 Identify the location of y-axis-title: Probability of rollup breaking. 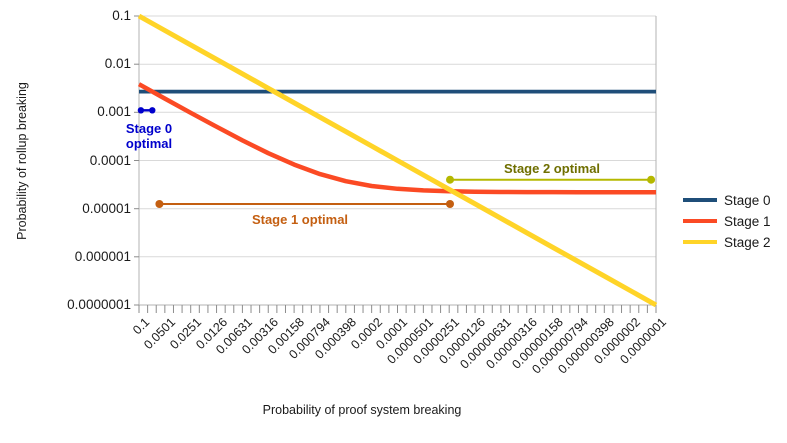
(22, 161).